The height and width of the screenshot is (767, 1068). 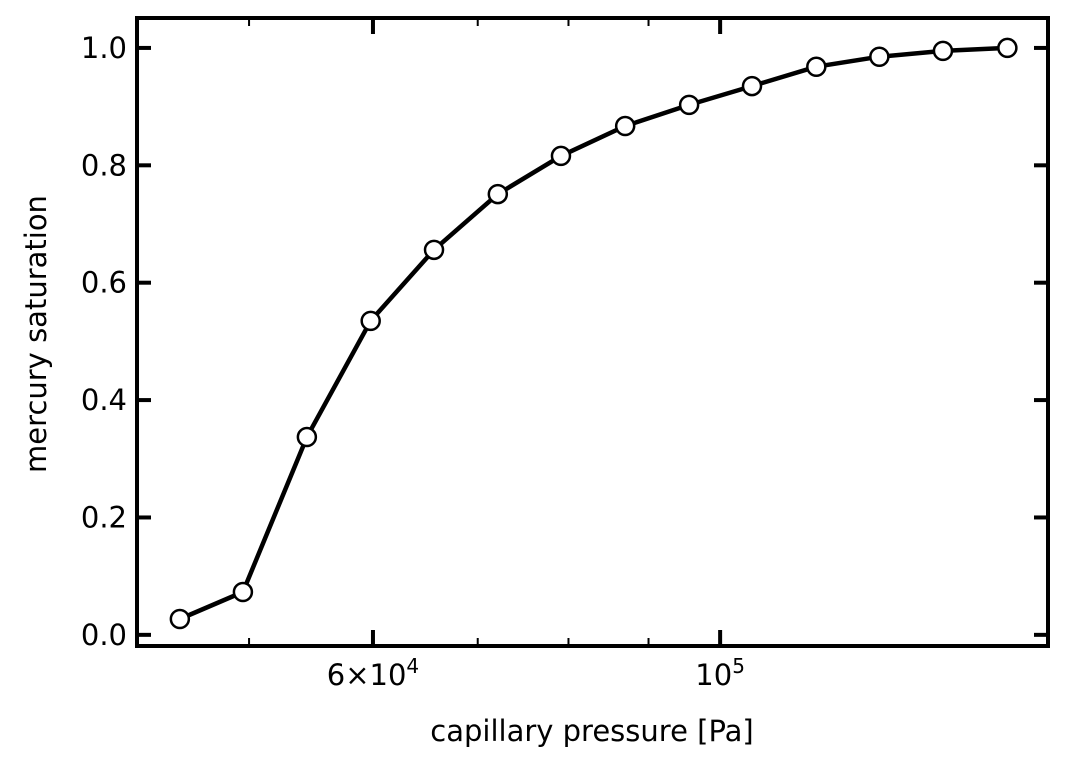 I want to click on y-tick-label: 0.2, so click(x=104, y=517).